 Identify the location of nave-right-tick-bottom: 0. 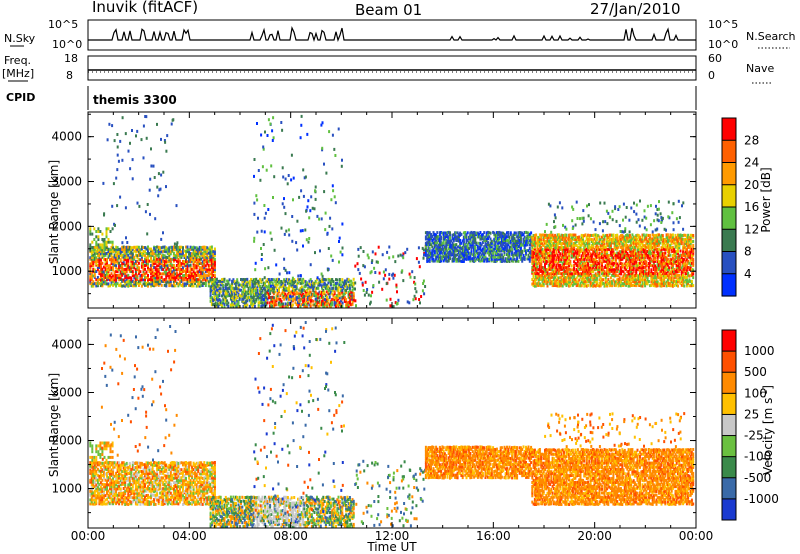
(711, 75).